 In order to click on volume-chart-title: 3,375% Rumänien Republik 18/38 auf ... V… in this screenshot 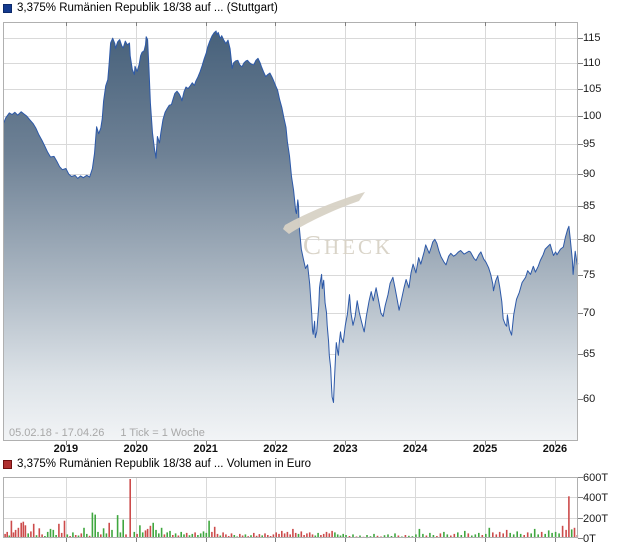, I will do `click(164, 464)`.